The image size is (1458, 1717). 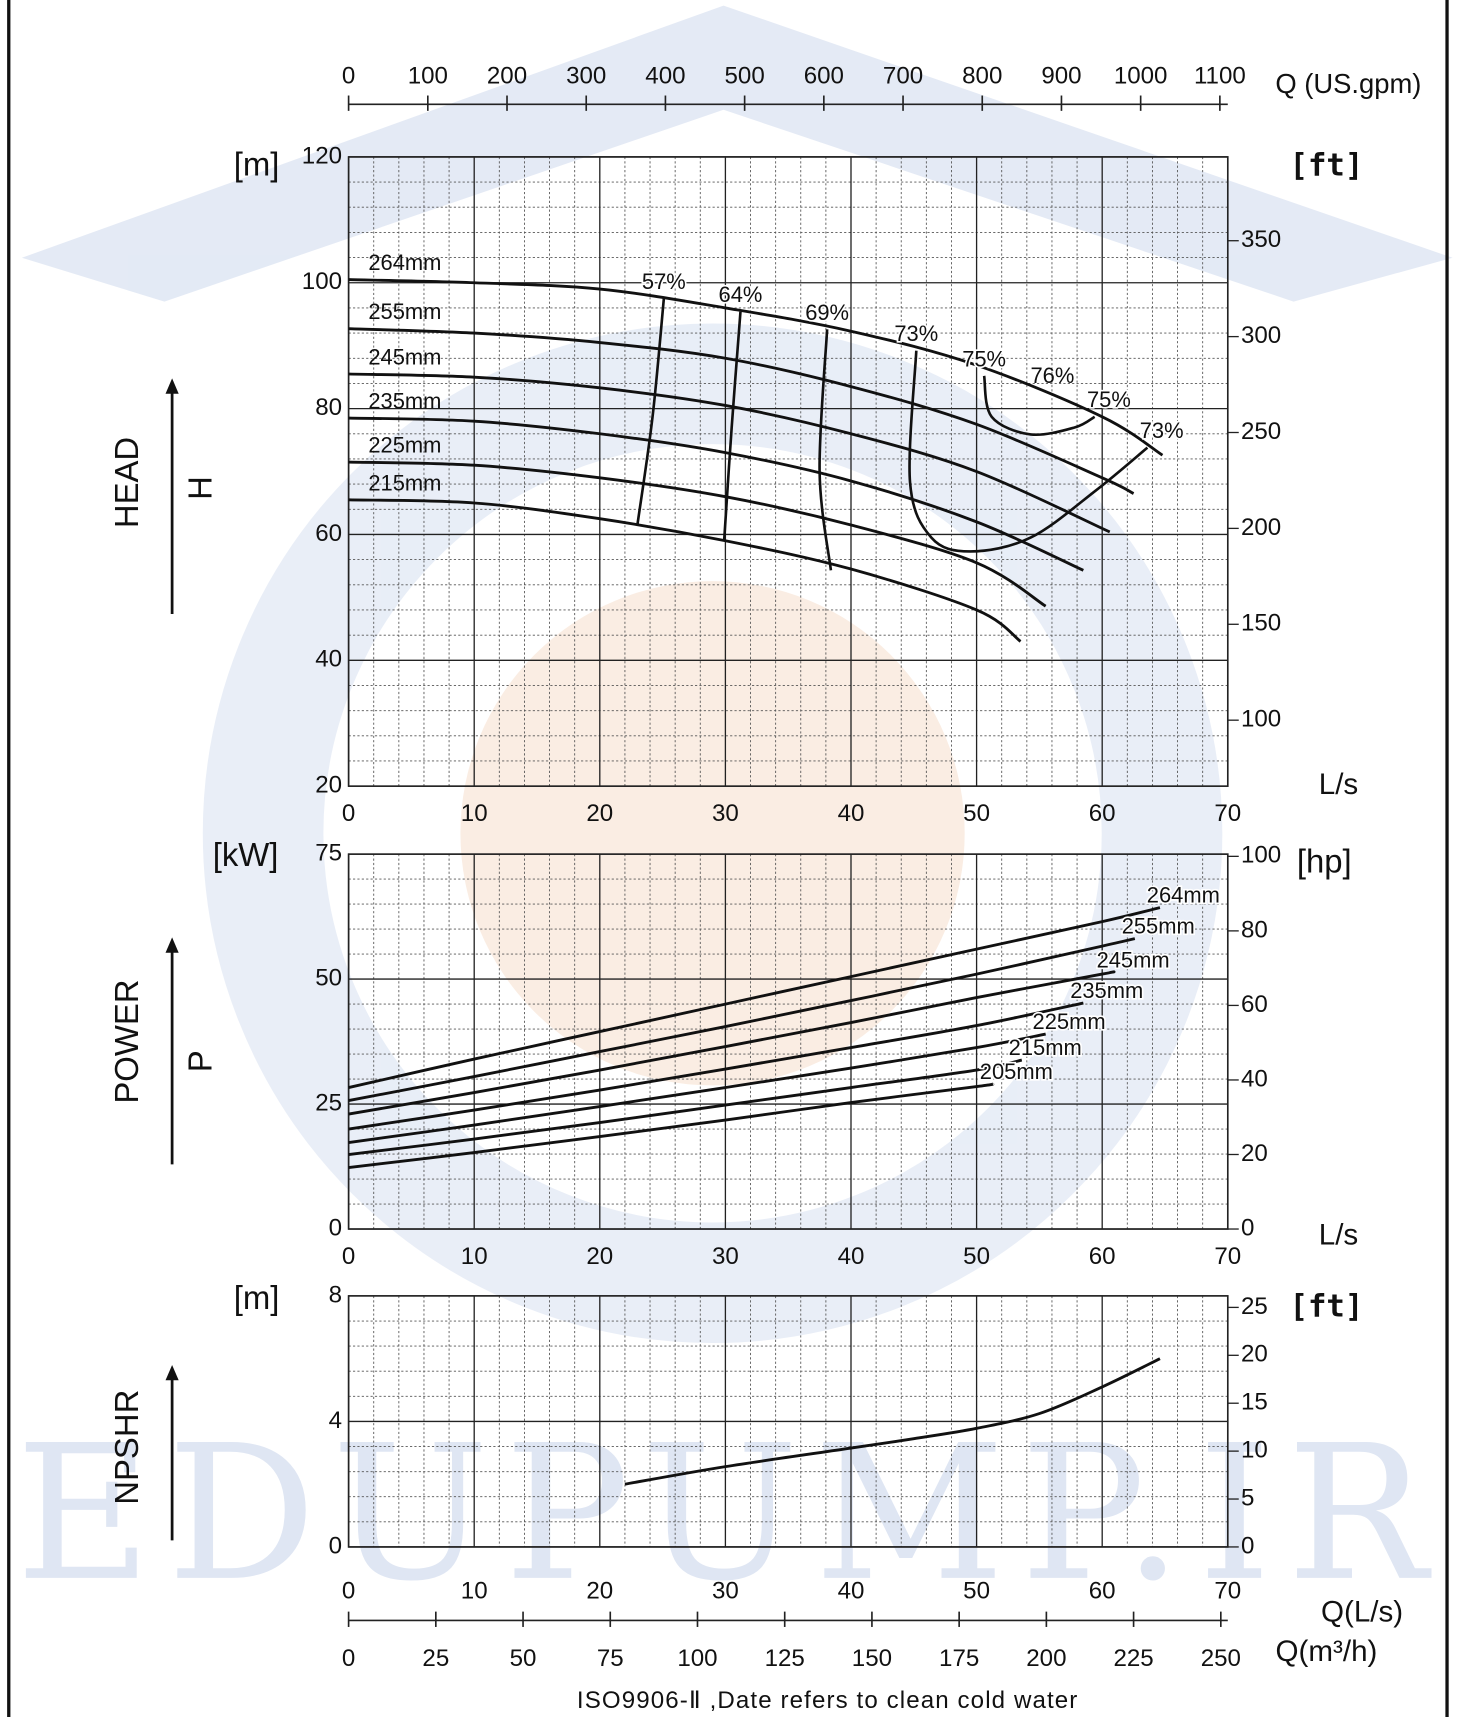 What do you see at coordinates (1348, 83) in the screenshot?
I see `top-axis-label: Q (US.gpm)` at bounding box center [1348, 83].